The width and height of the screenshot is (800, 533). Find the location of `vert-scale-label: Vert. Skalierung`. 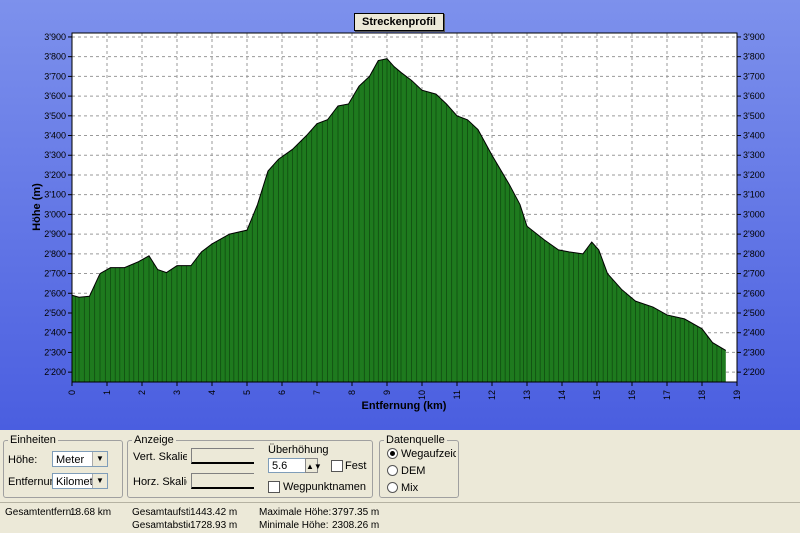

vert-scale-label: Vert. Skalierung is located at coordinates (160, 457).